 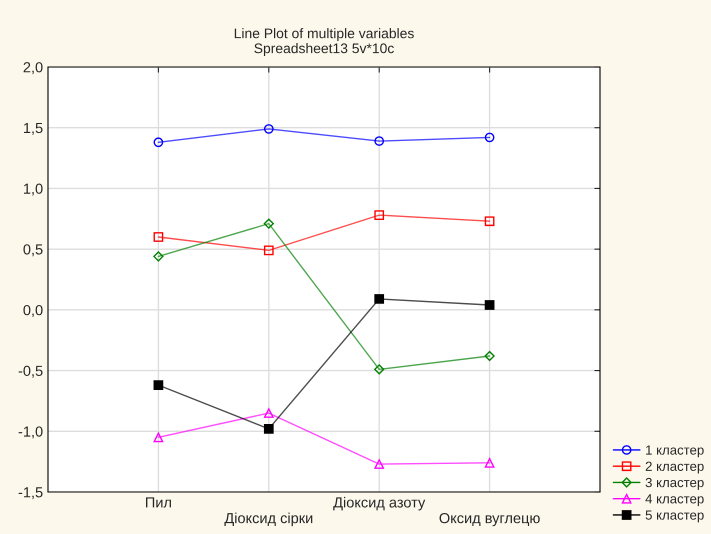 What do you see at coordinates (674, 500) in the screenshot?
I see `legend-label: 4 кластер` at bounding box center [674, 500].